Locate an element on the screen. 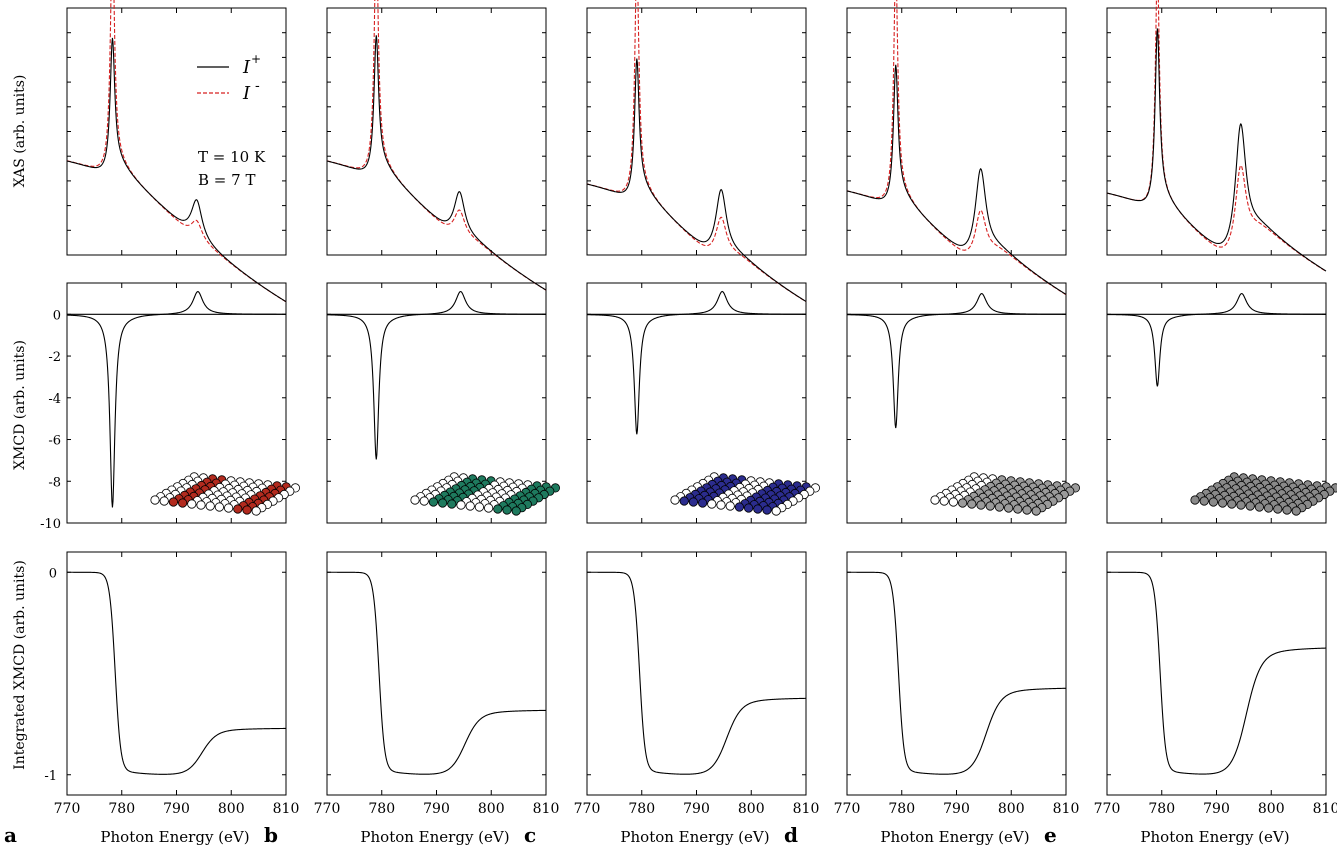  int-ytick-label: -1 is located at coordinates (50, 776).